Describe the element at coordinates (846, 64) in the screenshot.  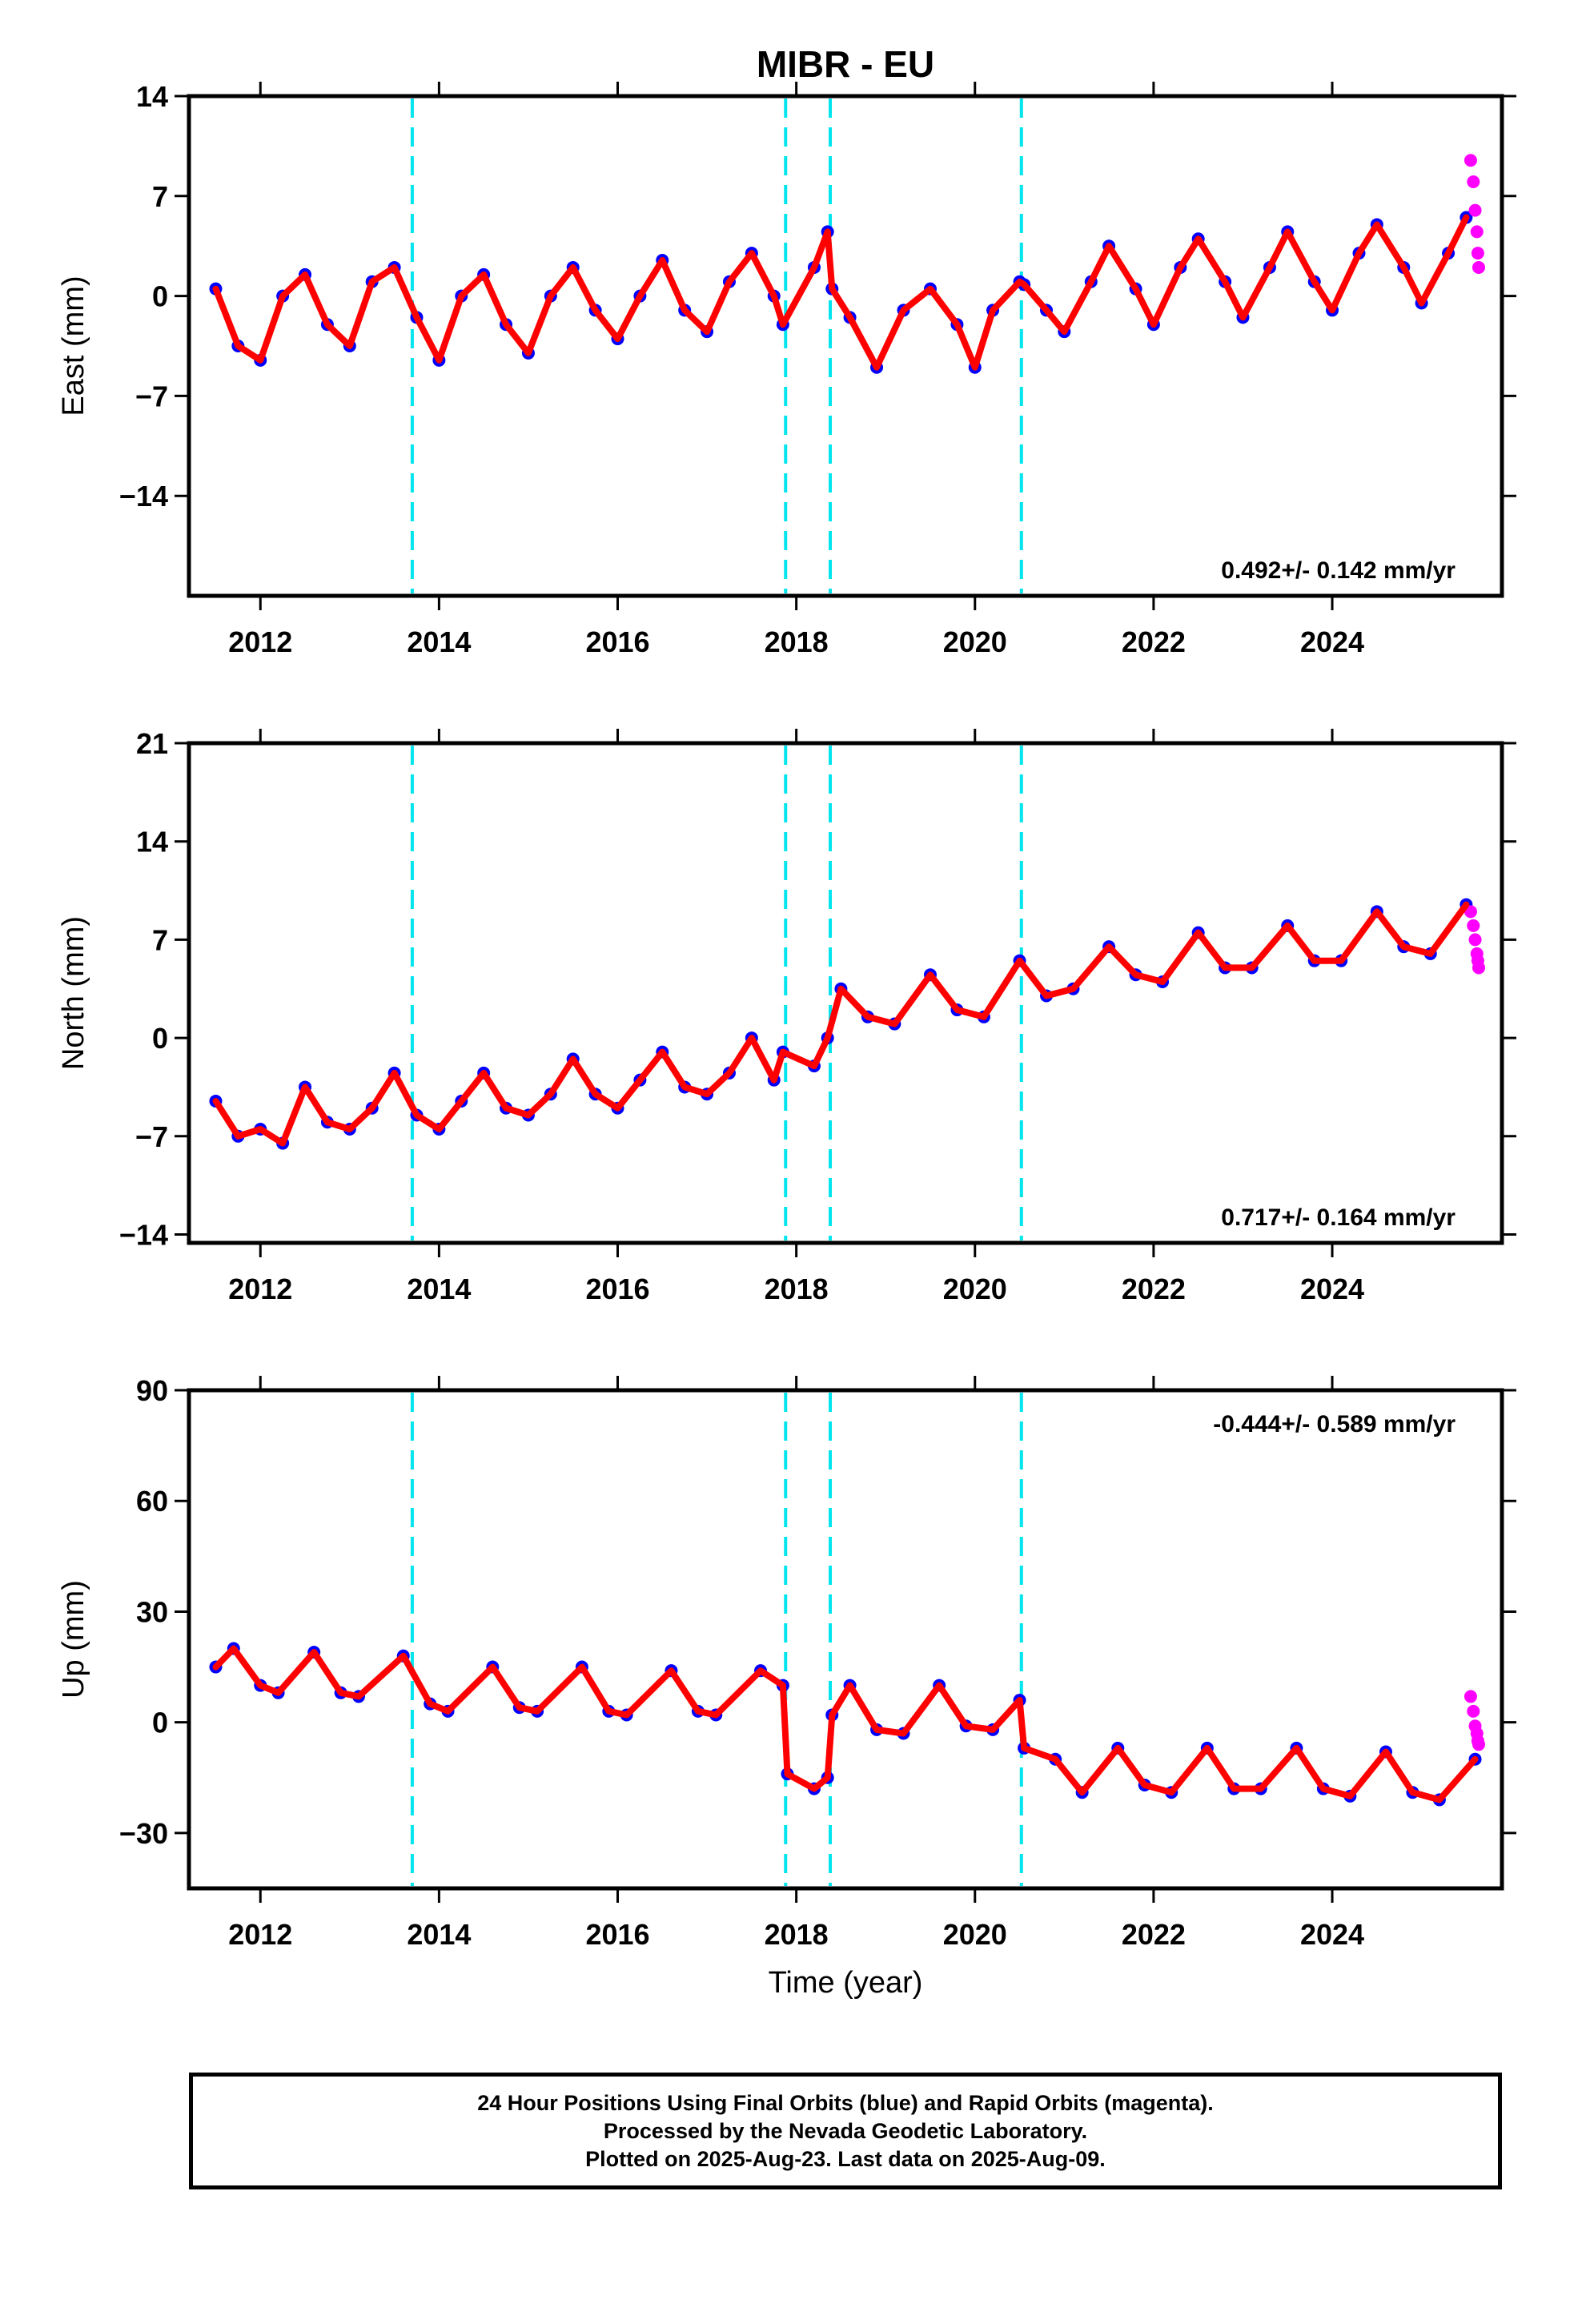
I see `figure-title: MIBR - EU` at that location.